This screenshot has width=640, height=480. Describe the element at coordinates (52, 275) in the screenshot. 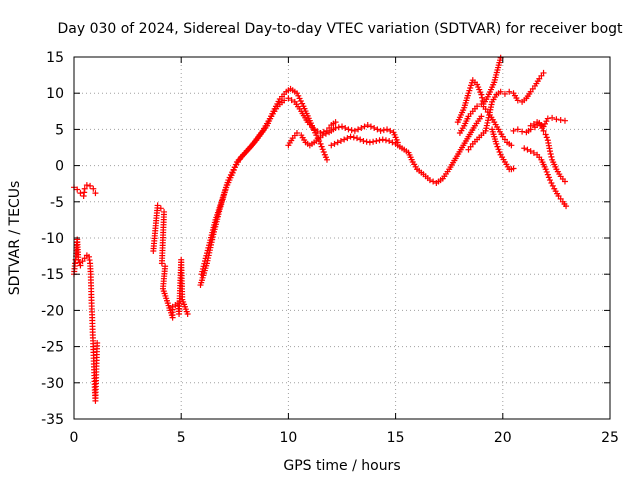

I see `y-tick-label: -15` at that location.